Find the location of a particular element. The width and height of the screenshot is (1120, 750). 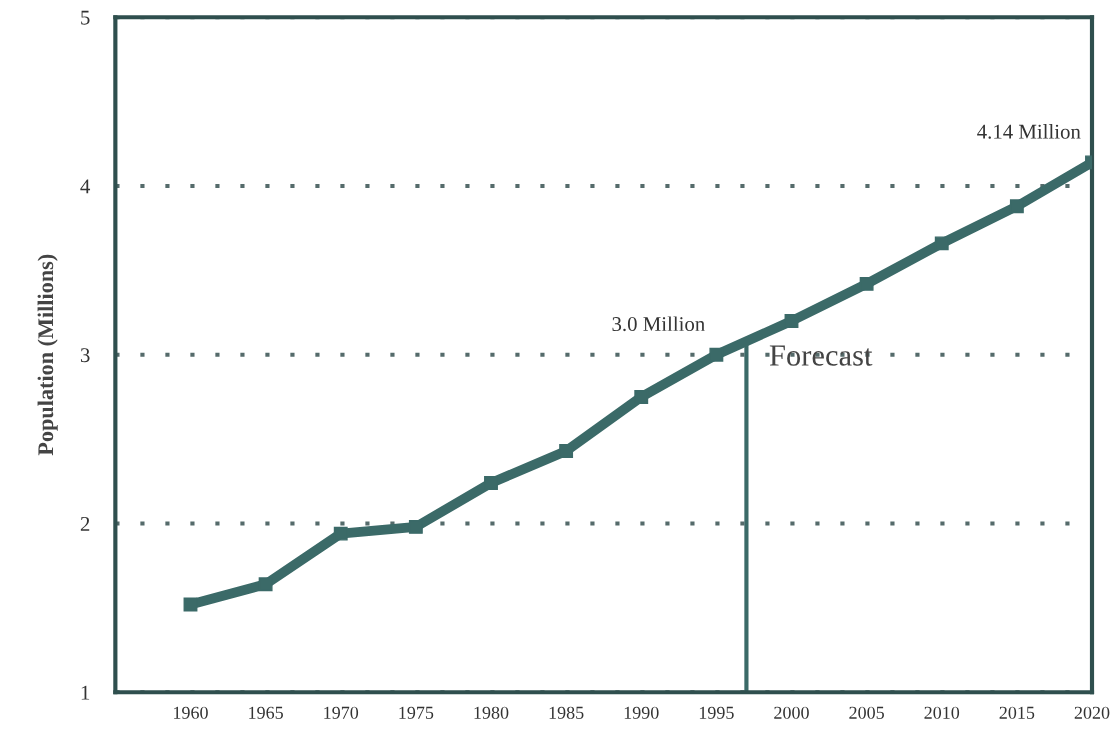

x-tick-label: 1990 is located at coordinates (641, 712).